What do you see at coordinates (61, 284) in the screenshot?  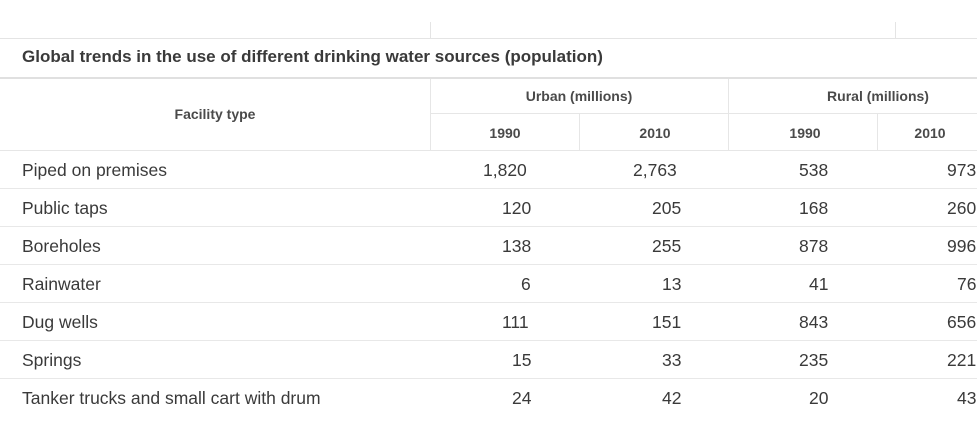 I see `row-label: Rainwater` at bounding box center [61, 284].